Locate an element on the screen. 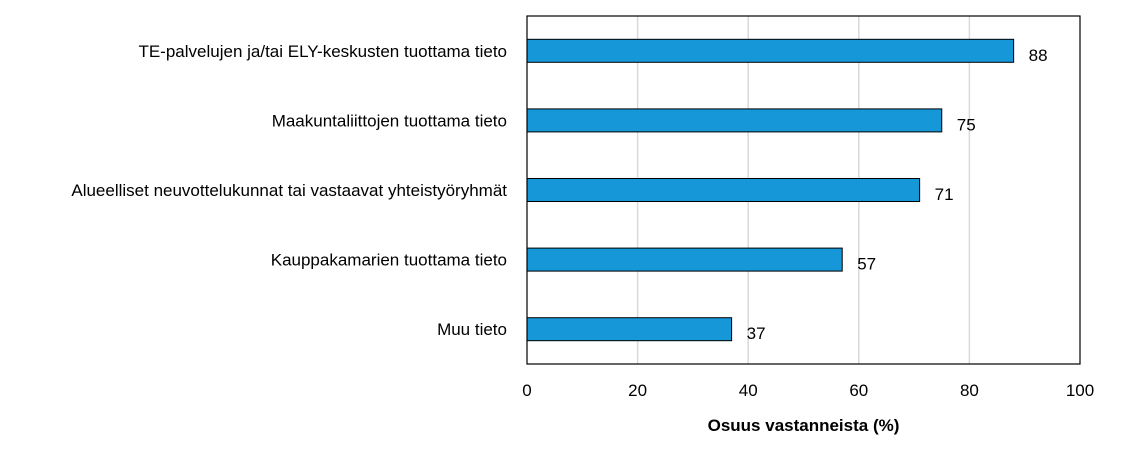  value-label-1: 88 is located at coordinates (1038, 55).